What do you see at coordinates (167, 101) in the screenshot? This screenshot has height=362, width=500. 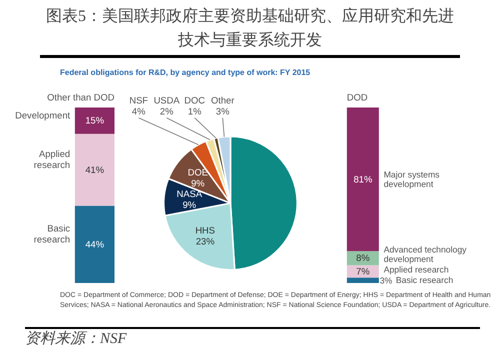 I see `slice-label: USDA` at bounding box center [167, 101].